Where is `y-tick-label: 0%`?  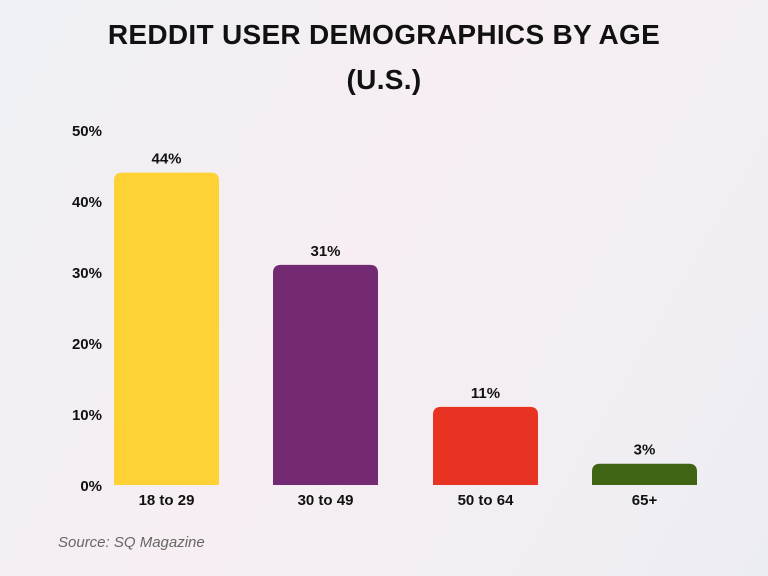 y-tick-label: 0% is located at coordinates (91, 486).